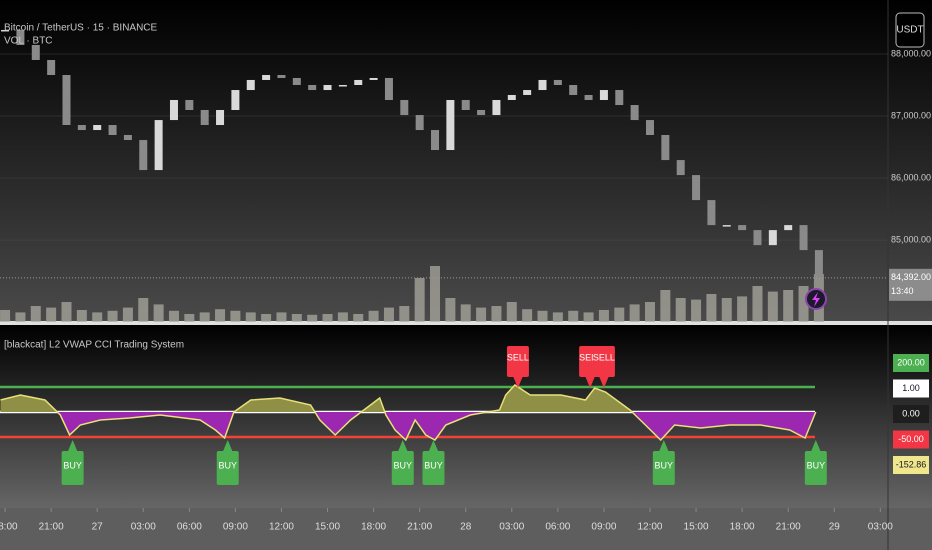 The image size is (932, 550). What do you see at coordinates (327, 527) in the screenshot?
I see `x-tick-label: 15:00` at bounding box center [327, 527].